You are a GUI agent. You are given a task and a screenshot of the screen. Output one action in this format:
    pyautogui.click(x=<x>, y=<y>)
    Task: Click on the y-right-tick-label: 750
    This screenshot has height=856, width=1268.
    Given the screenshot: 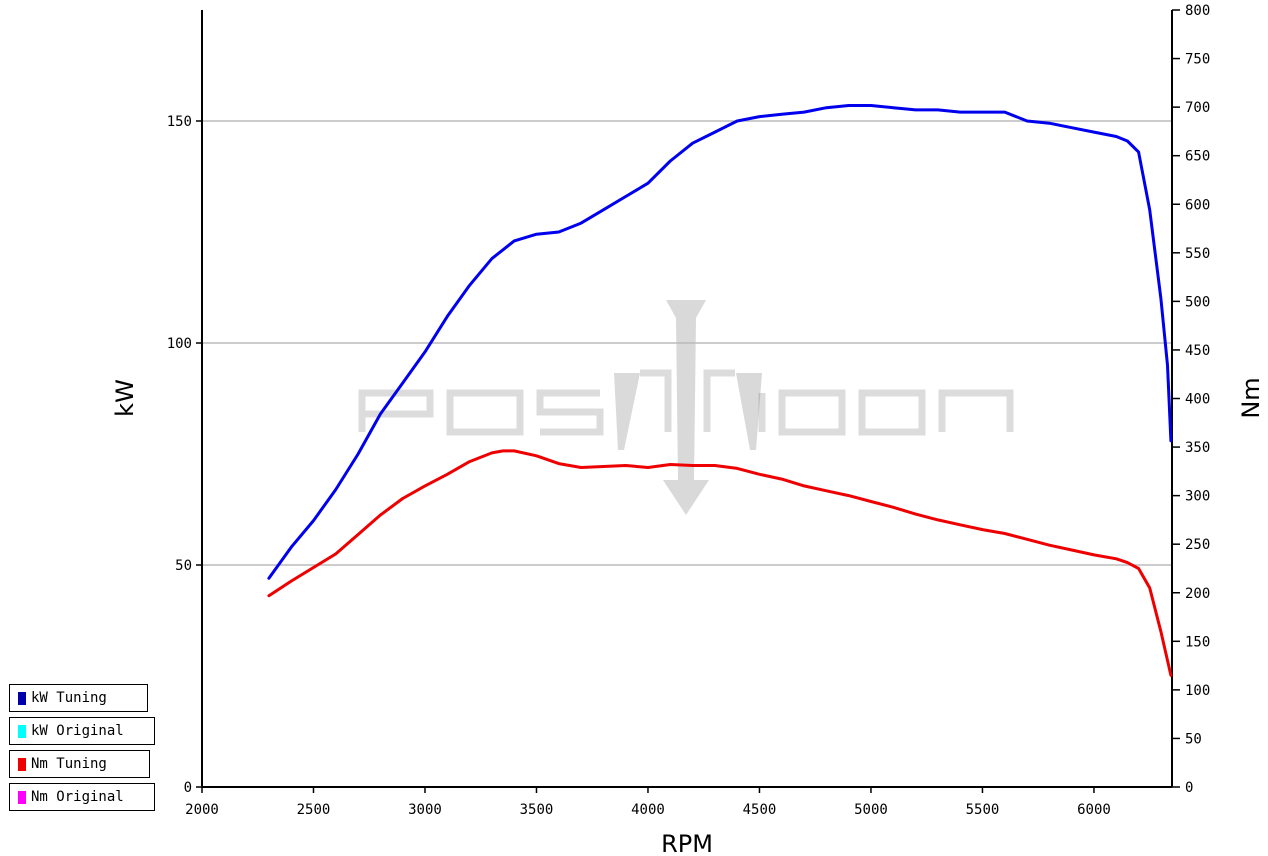 What is the action you would take?
    pyautogui.click(x=1197, y=60)
    